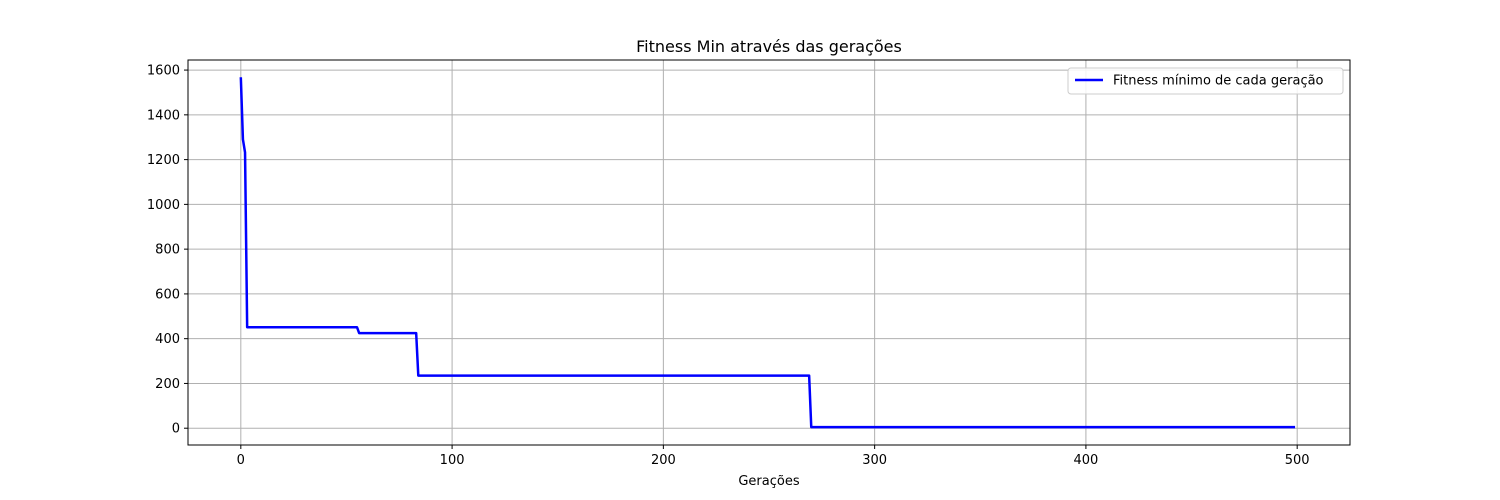 The height and width of the screenshot is (500, 1500). Describe the element at coordinates (1218, 81) in the screenshot. I see `legend-label: Fitness mínimo de cada geração` at that location.